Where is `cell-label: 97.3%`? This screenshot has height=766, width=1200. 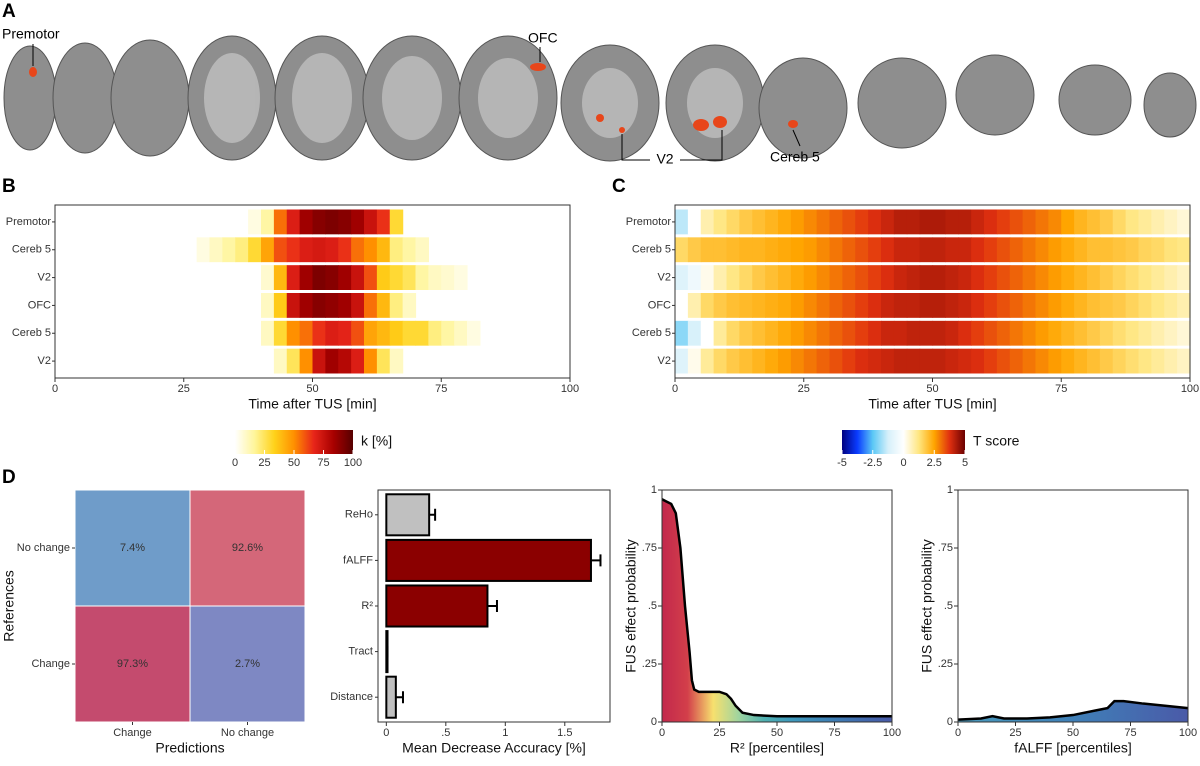 cell-label: 97.3% is located at coordinates (132, 664).